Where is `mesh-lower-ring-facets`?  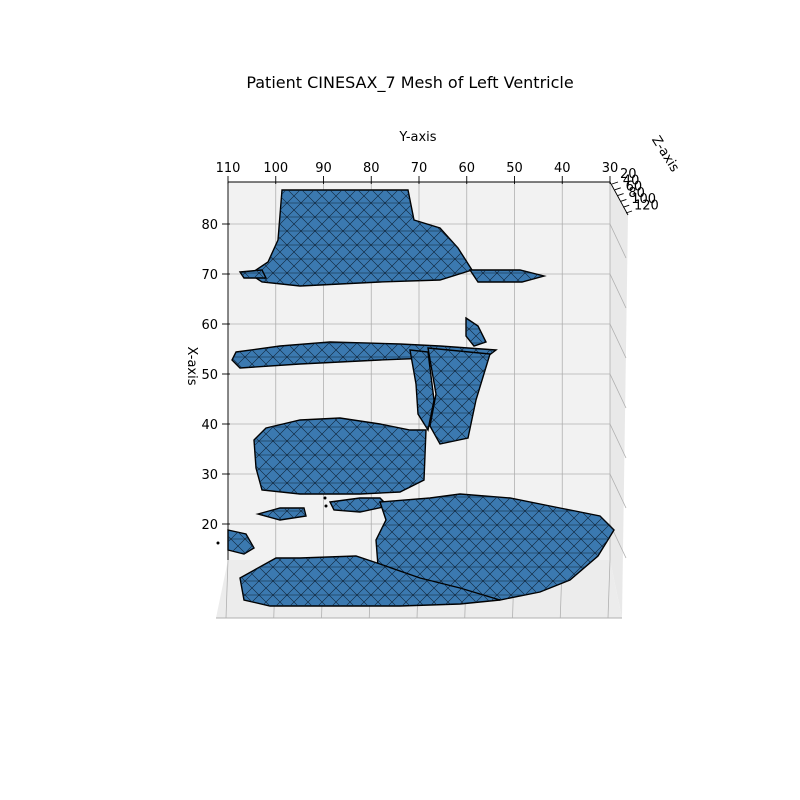 mesh-lower-ring-facets is located at coordinates (340, 456).